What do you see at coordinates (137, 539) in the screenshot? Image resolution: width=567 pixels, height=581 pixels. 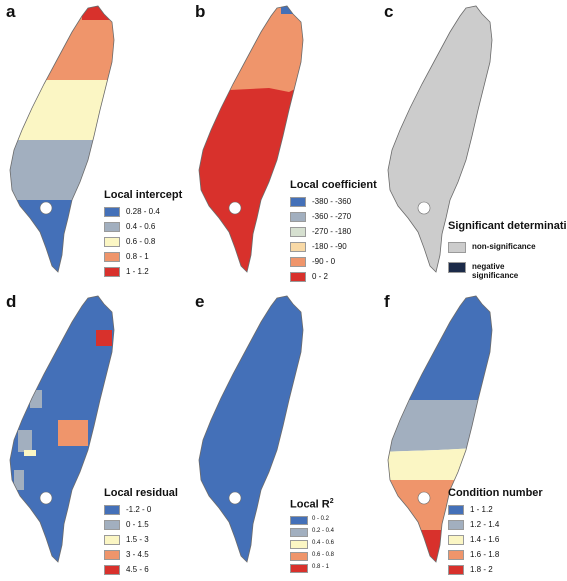 I see `legend-label: 1.5 - 3` at bounding box center [137, 539].